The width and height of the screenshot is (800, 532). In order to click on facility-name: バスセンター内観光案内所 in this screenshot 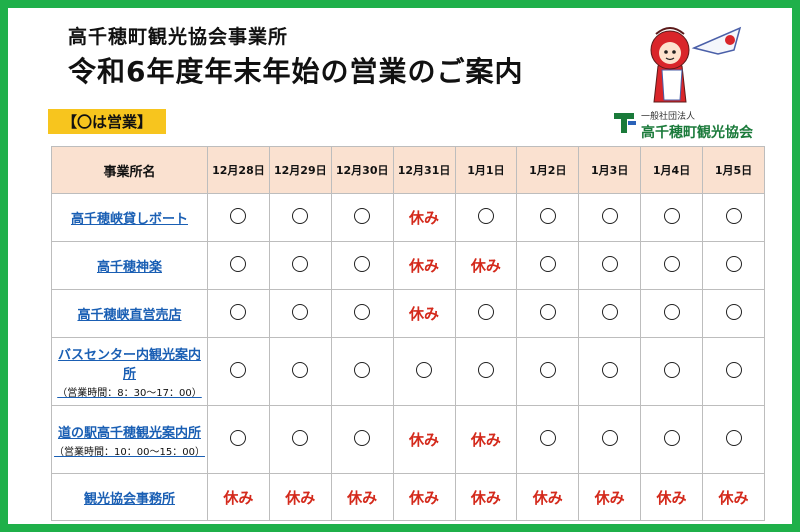, I will do `click(129, 365)`.